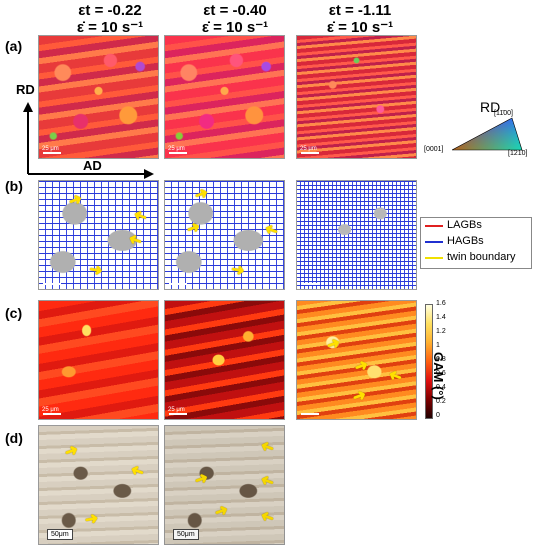 This screenshot has height=550, width=541. What do you see at coordinates (98, 97) in the screenshot?
I see `ipf-map-1: 25 μm` at bounding box center [98, 97].